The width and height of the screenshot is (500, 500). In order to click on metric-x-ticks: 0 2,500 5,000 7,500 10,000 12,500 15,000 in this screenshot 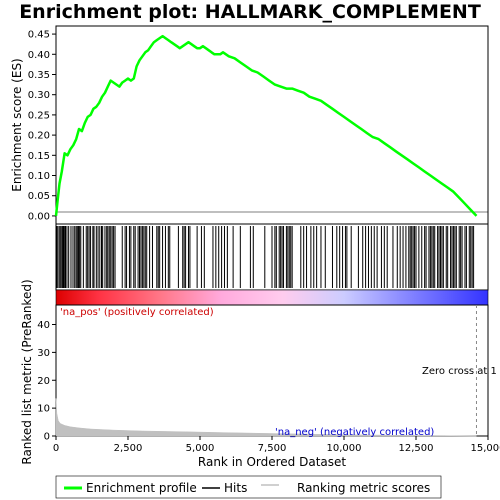, I will do `click(276, 445)`.